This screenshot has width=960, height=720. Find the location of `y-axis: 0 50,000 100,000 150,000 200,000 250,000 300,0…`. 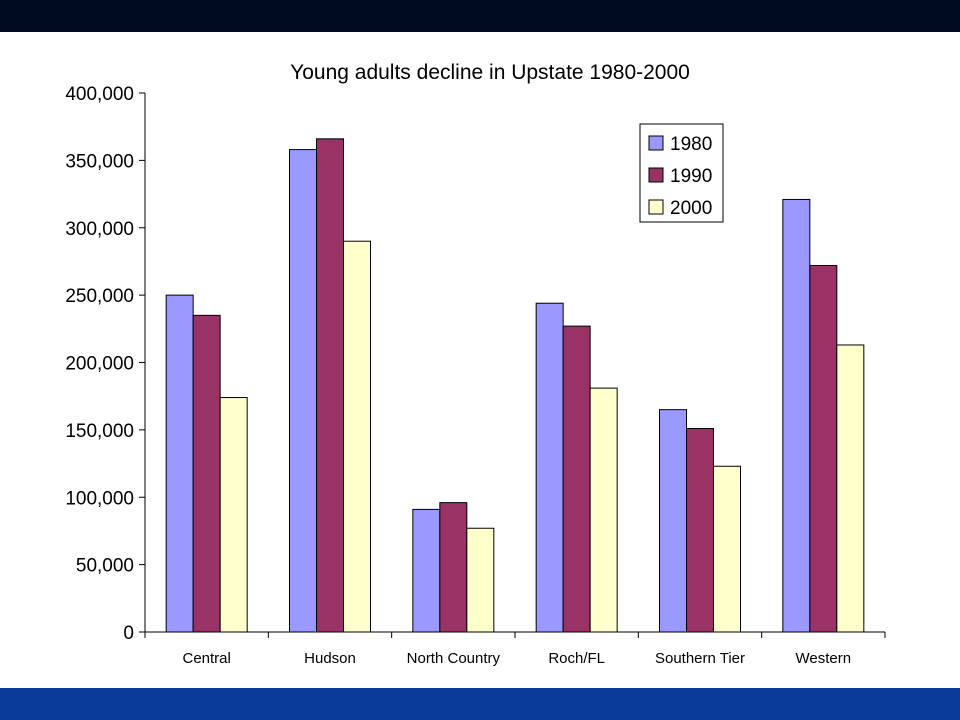

y-axis: 0 50,000 100,000 150,000 200,000 250,000 300,0… is located at coordinates (105, 364).